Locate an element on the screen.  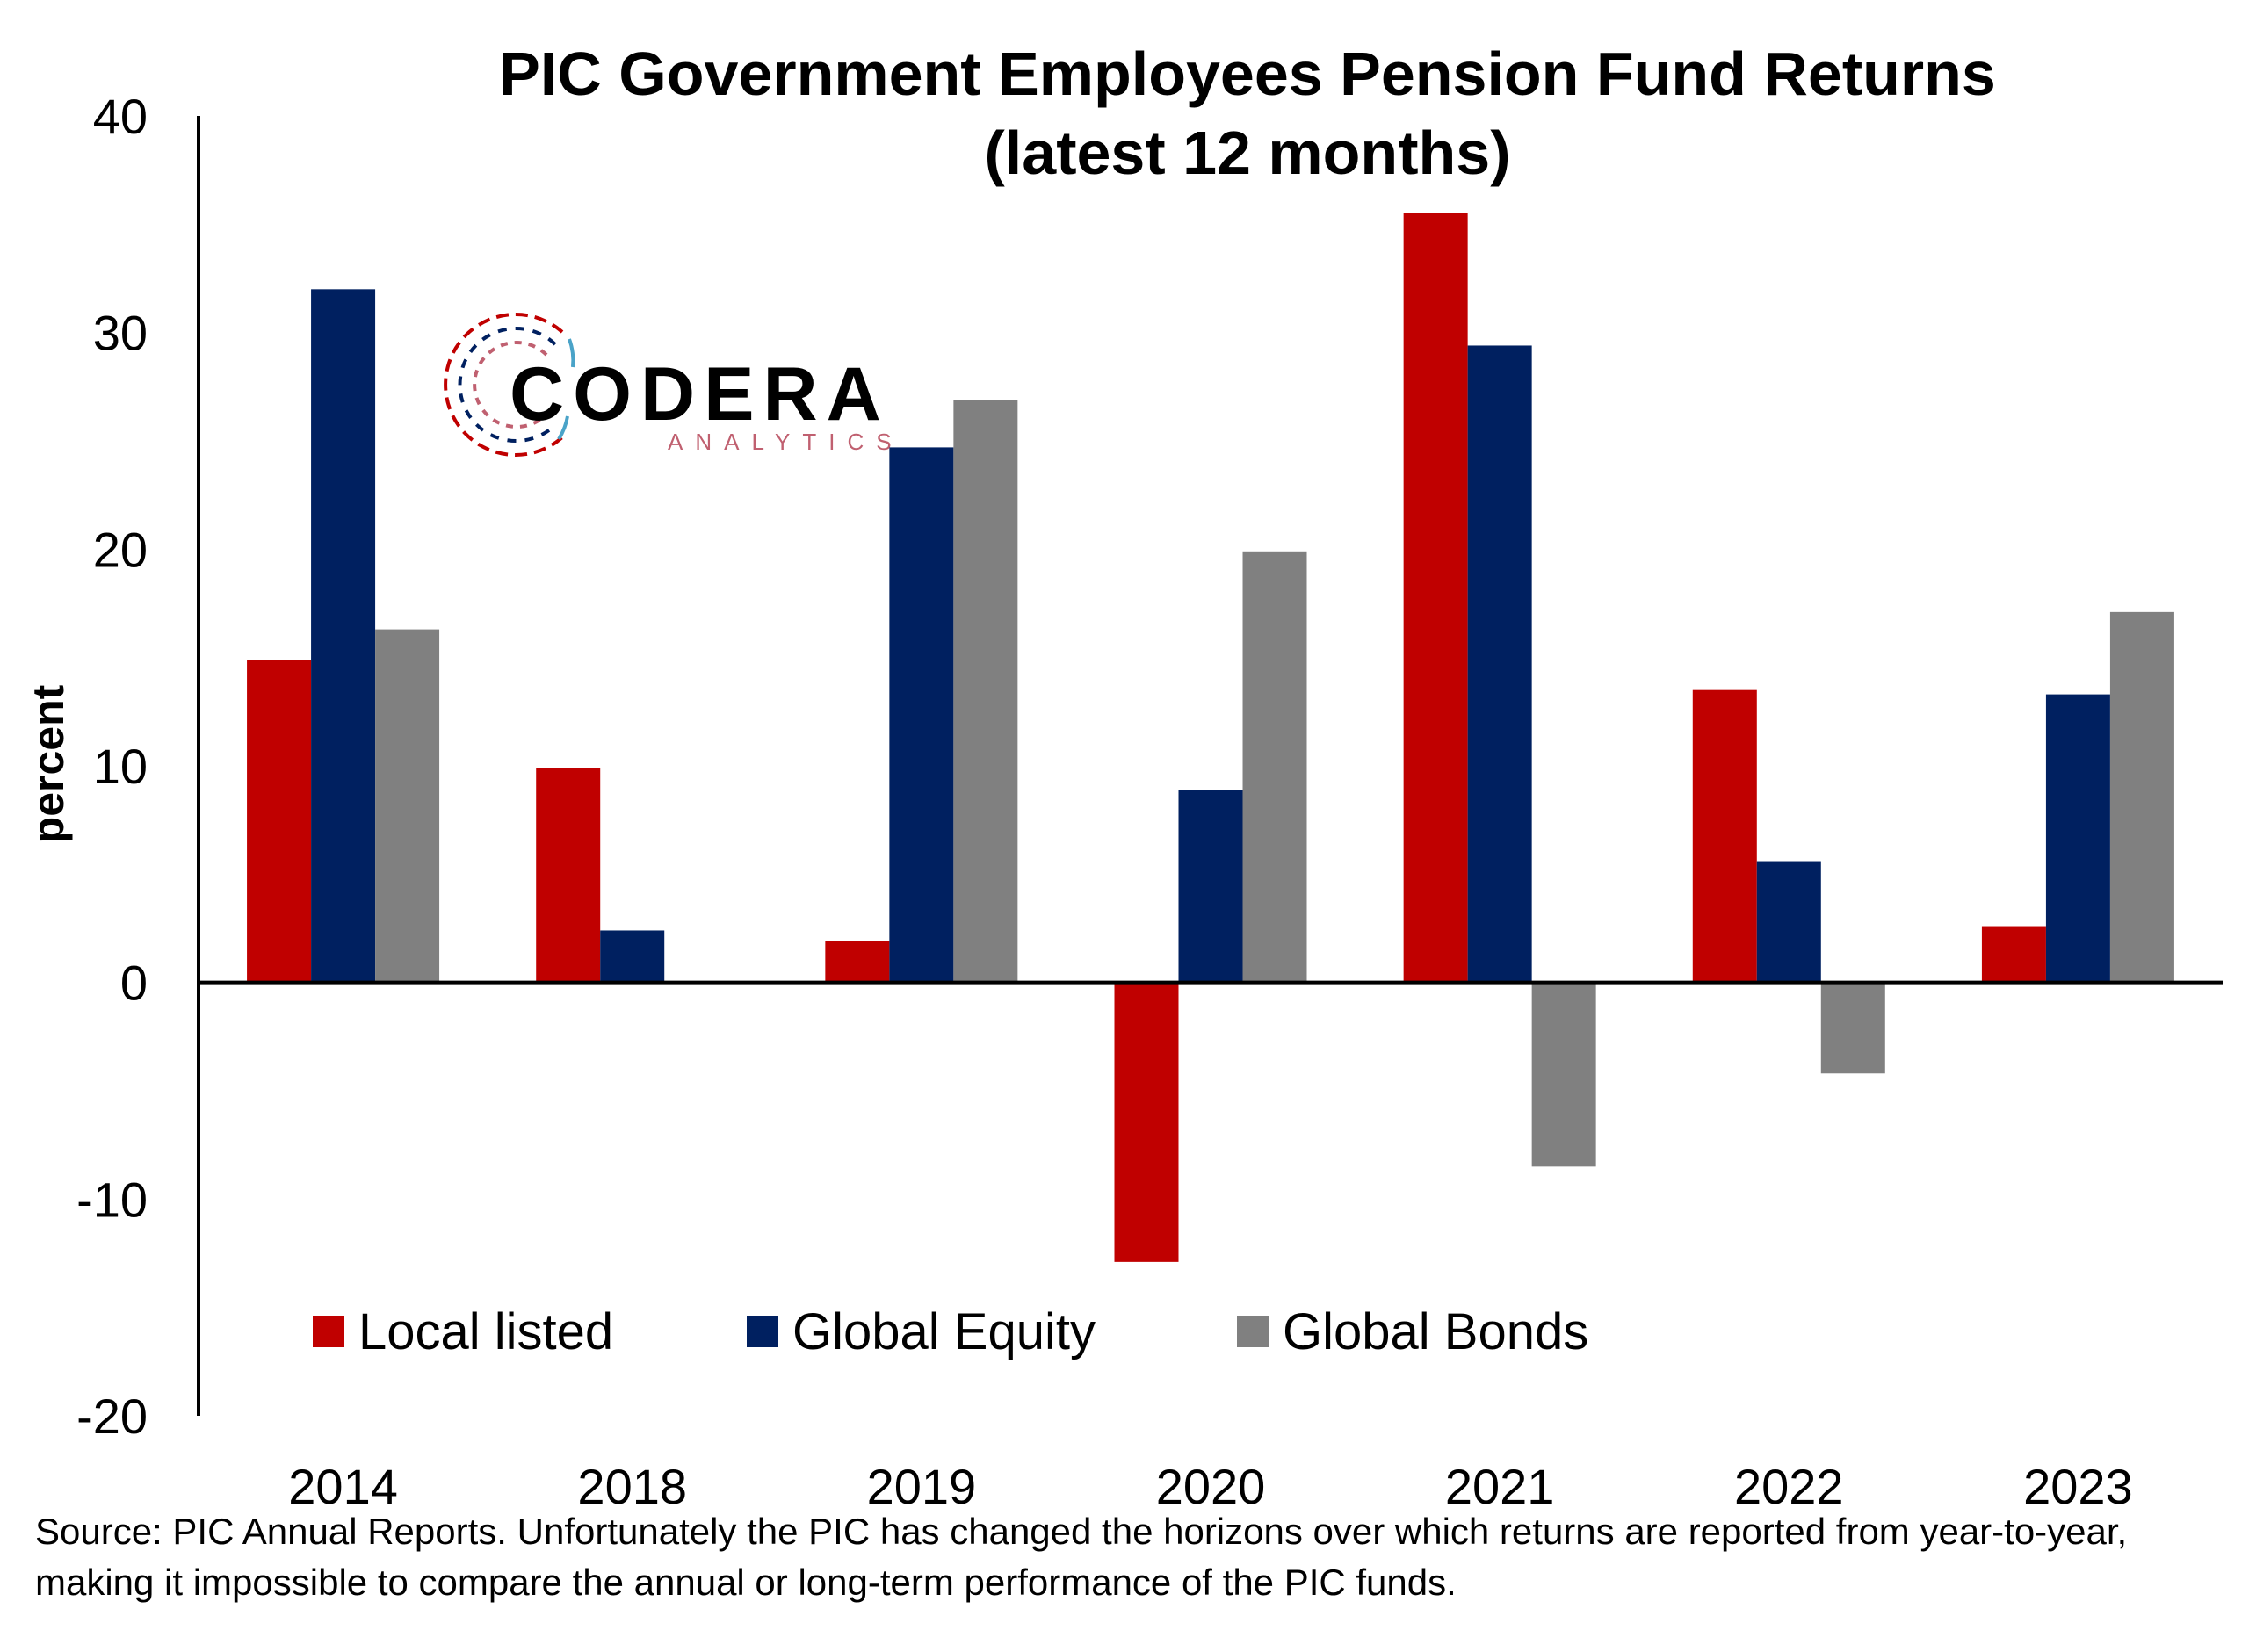
legend-item: Global Equity is located at coordinates (921, 1331).